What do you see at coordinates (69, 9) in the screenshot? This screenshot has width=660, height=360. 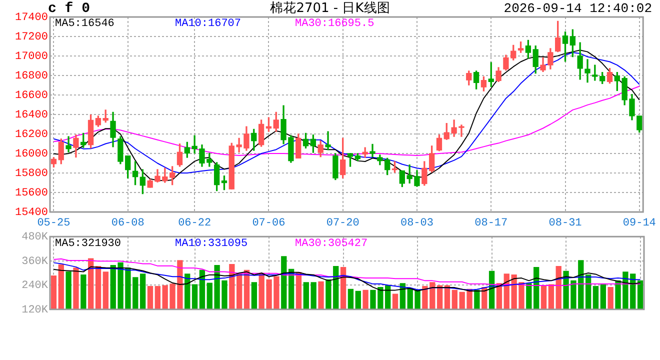 I see `chart-subtitle: c f 0` at bounding box center [69, 9].